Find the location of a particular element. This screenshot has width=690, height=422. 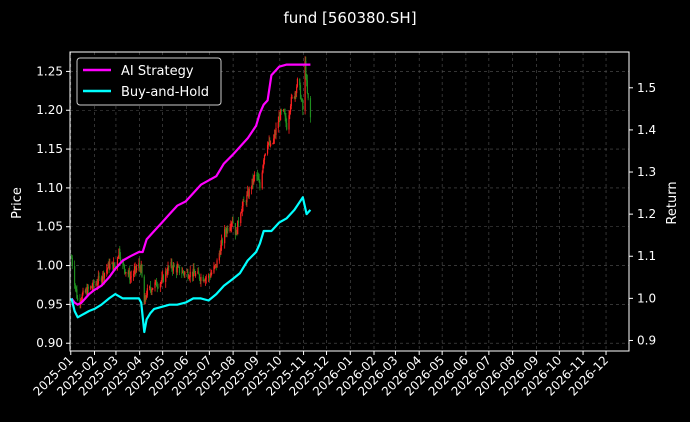

y-right-tick-label: 1.4 is located at coordinates (646, 130).